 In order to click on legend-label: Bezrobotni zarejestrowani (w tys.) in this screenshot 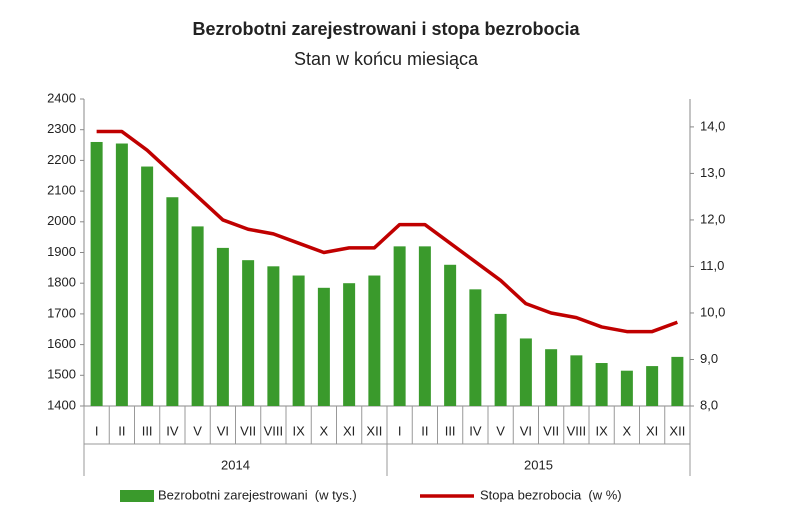, I will do `click(257, 494)`.